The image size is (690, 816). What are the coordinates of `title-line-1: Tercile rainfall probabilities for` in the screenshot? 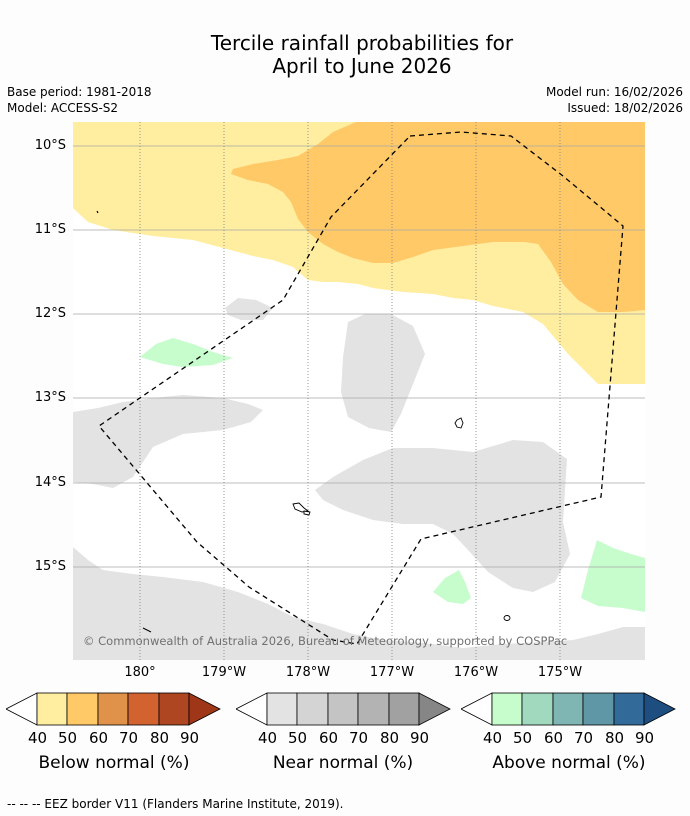 It's located at (362, 43).